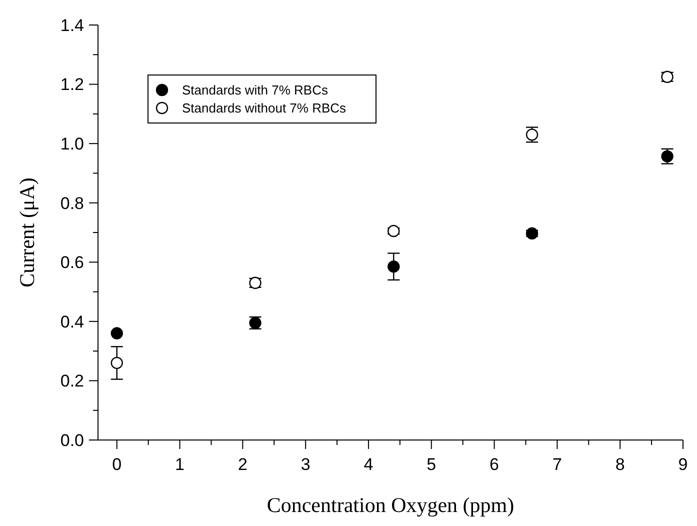 This screenshot has width=697, height=526. Describe the element at coordinates (495, 464) in the screenshot. I see `x-tick-label: 6` at that location.